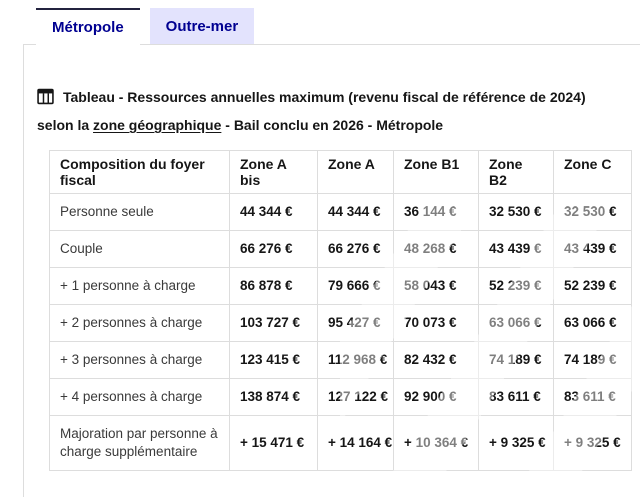 The height and width of the screenshot is (497, 640). Describe the element at coordinates (139, 323) in the screenshot. I see `row-label: + 2 personnes à charge` at that location.